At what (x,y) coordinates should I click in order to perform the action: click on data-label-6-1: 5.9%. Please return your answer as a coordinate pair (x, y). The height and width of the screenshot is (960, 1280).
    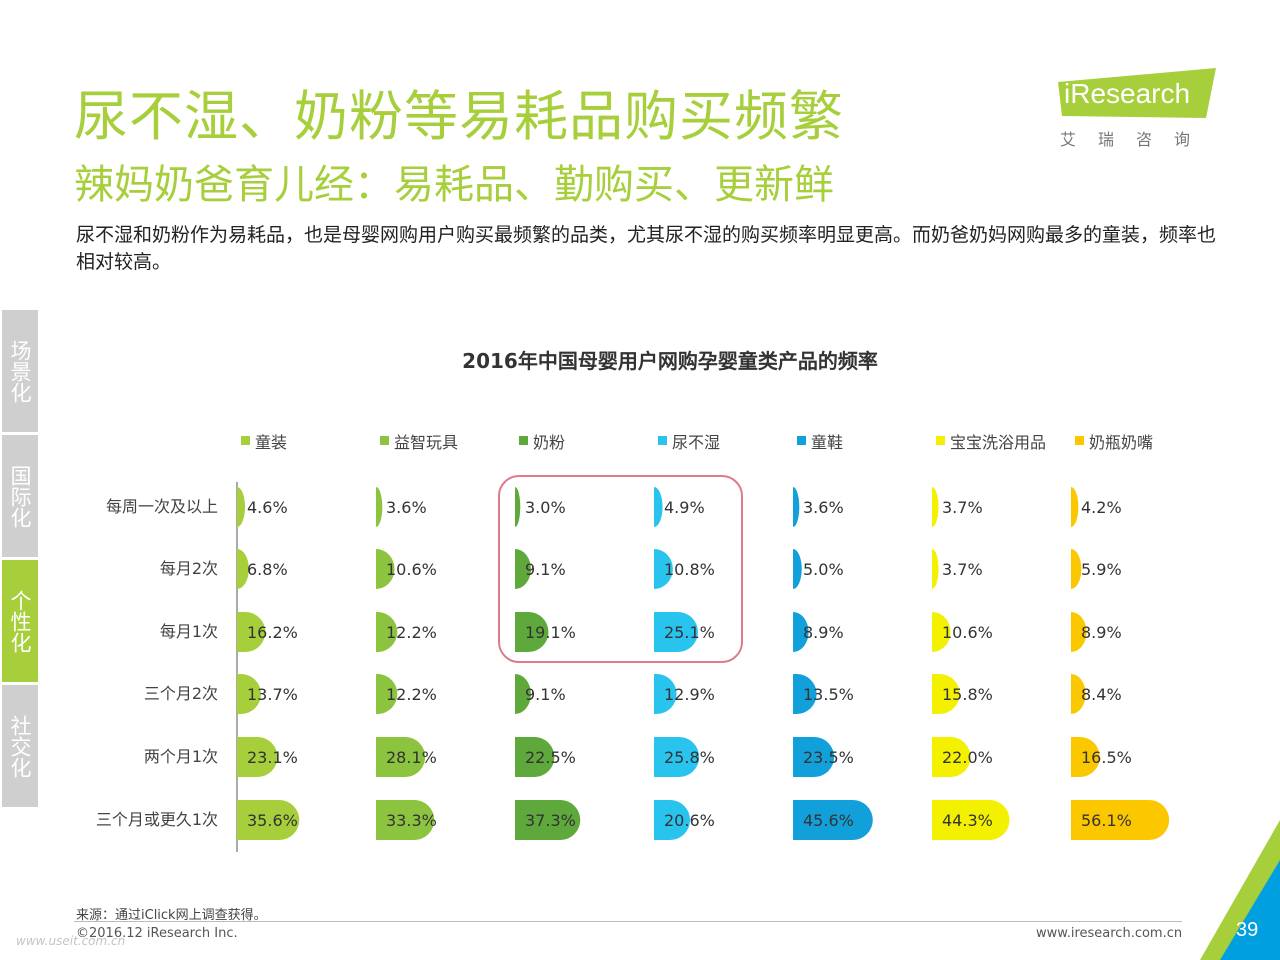
    Looking at the image, I should click on (1101, 569).